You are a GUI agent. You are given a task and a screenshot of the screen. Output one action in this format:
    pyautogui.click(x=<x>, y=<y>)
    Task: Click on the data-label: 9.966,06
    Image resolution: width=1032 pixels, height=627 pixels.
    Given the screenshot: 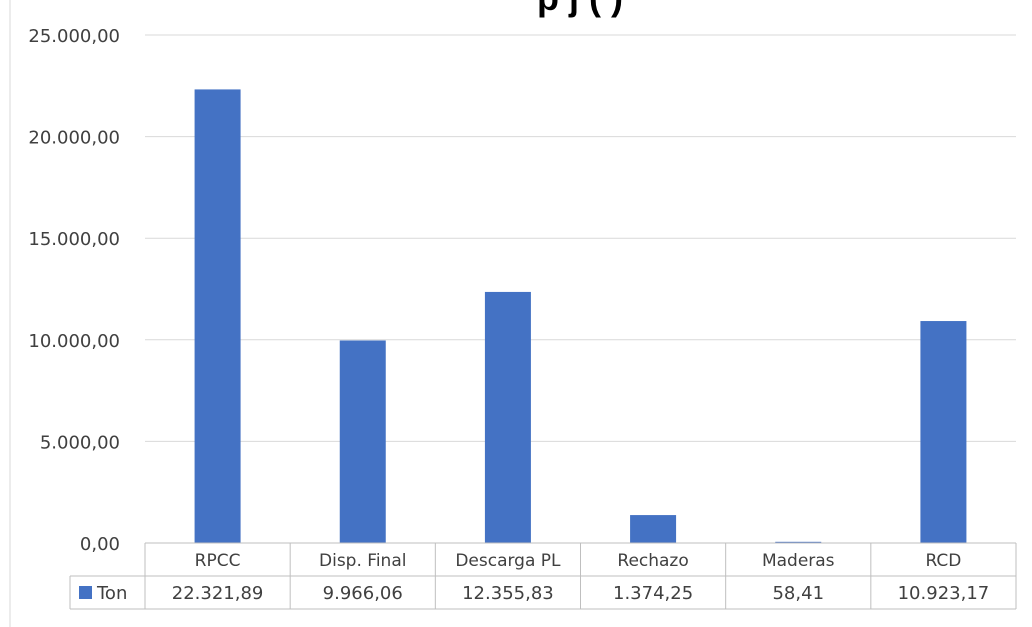 What is the action you would take?
    pyautogui.click(x=363, y=593)
    